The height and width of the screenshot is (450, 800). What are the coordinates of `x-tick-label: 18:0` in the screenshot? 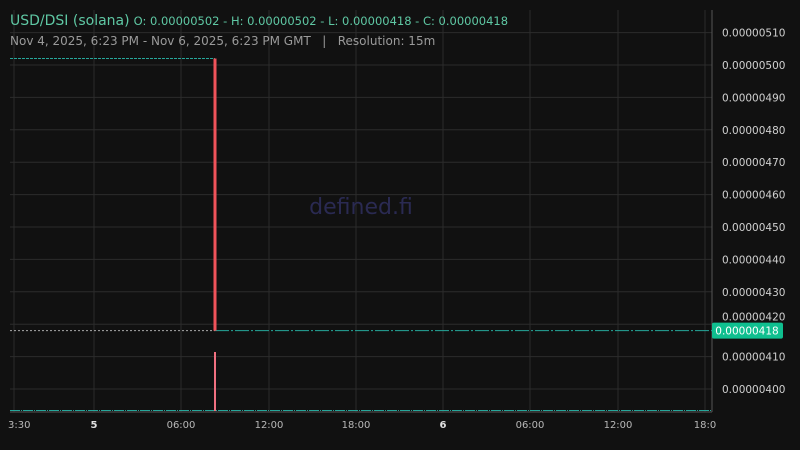 It's located at (705, 425).